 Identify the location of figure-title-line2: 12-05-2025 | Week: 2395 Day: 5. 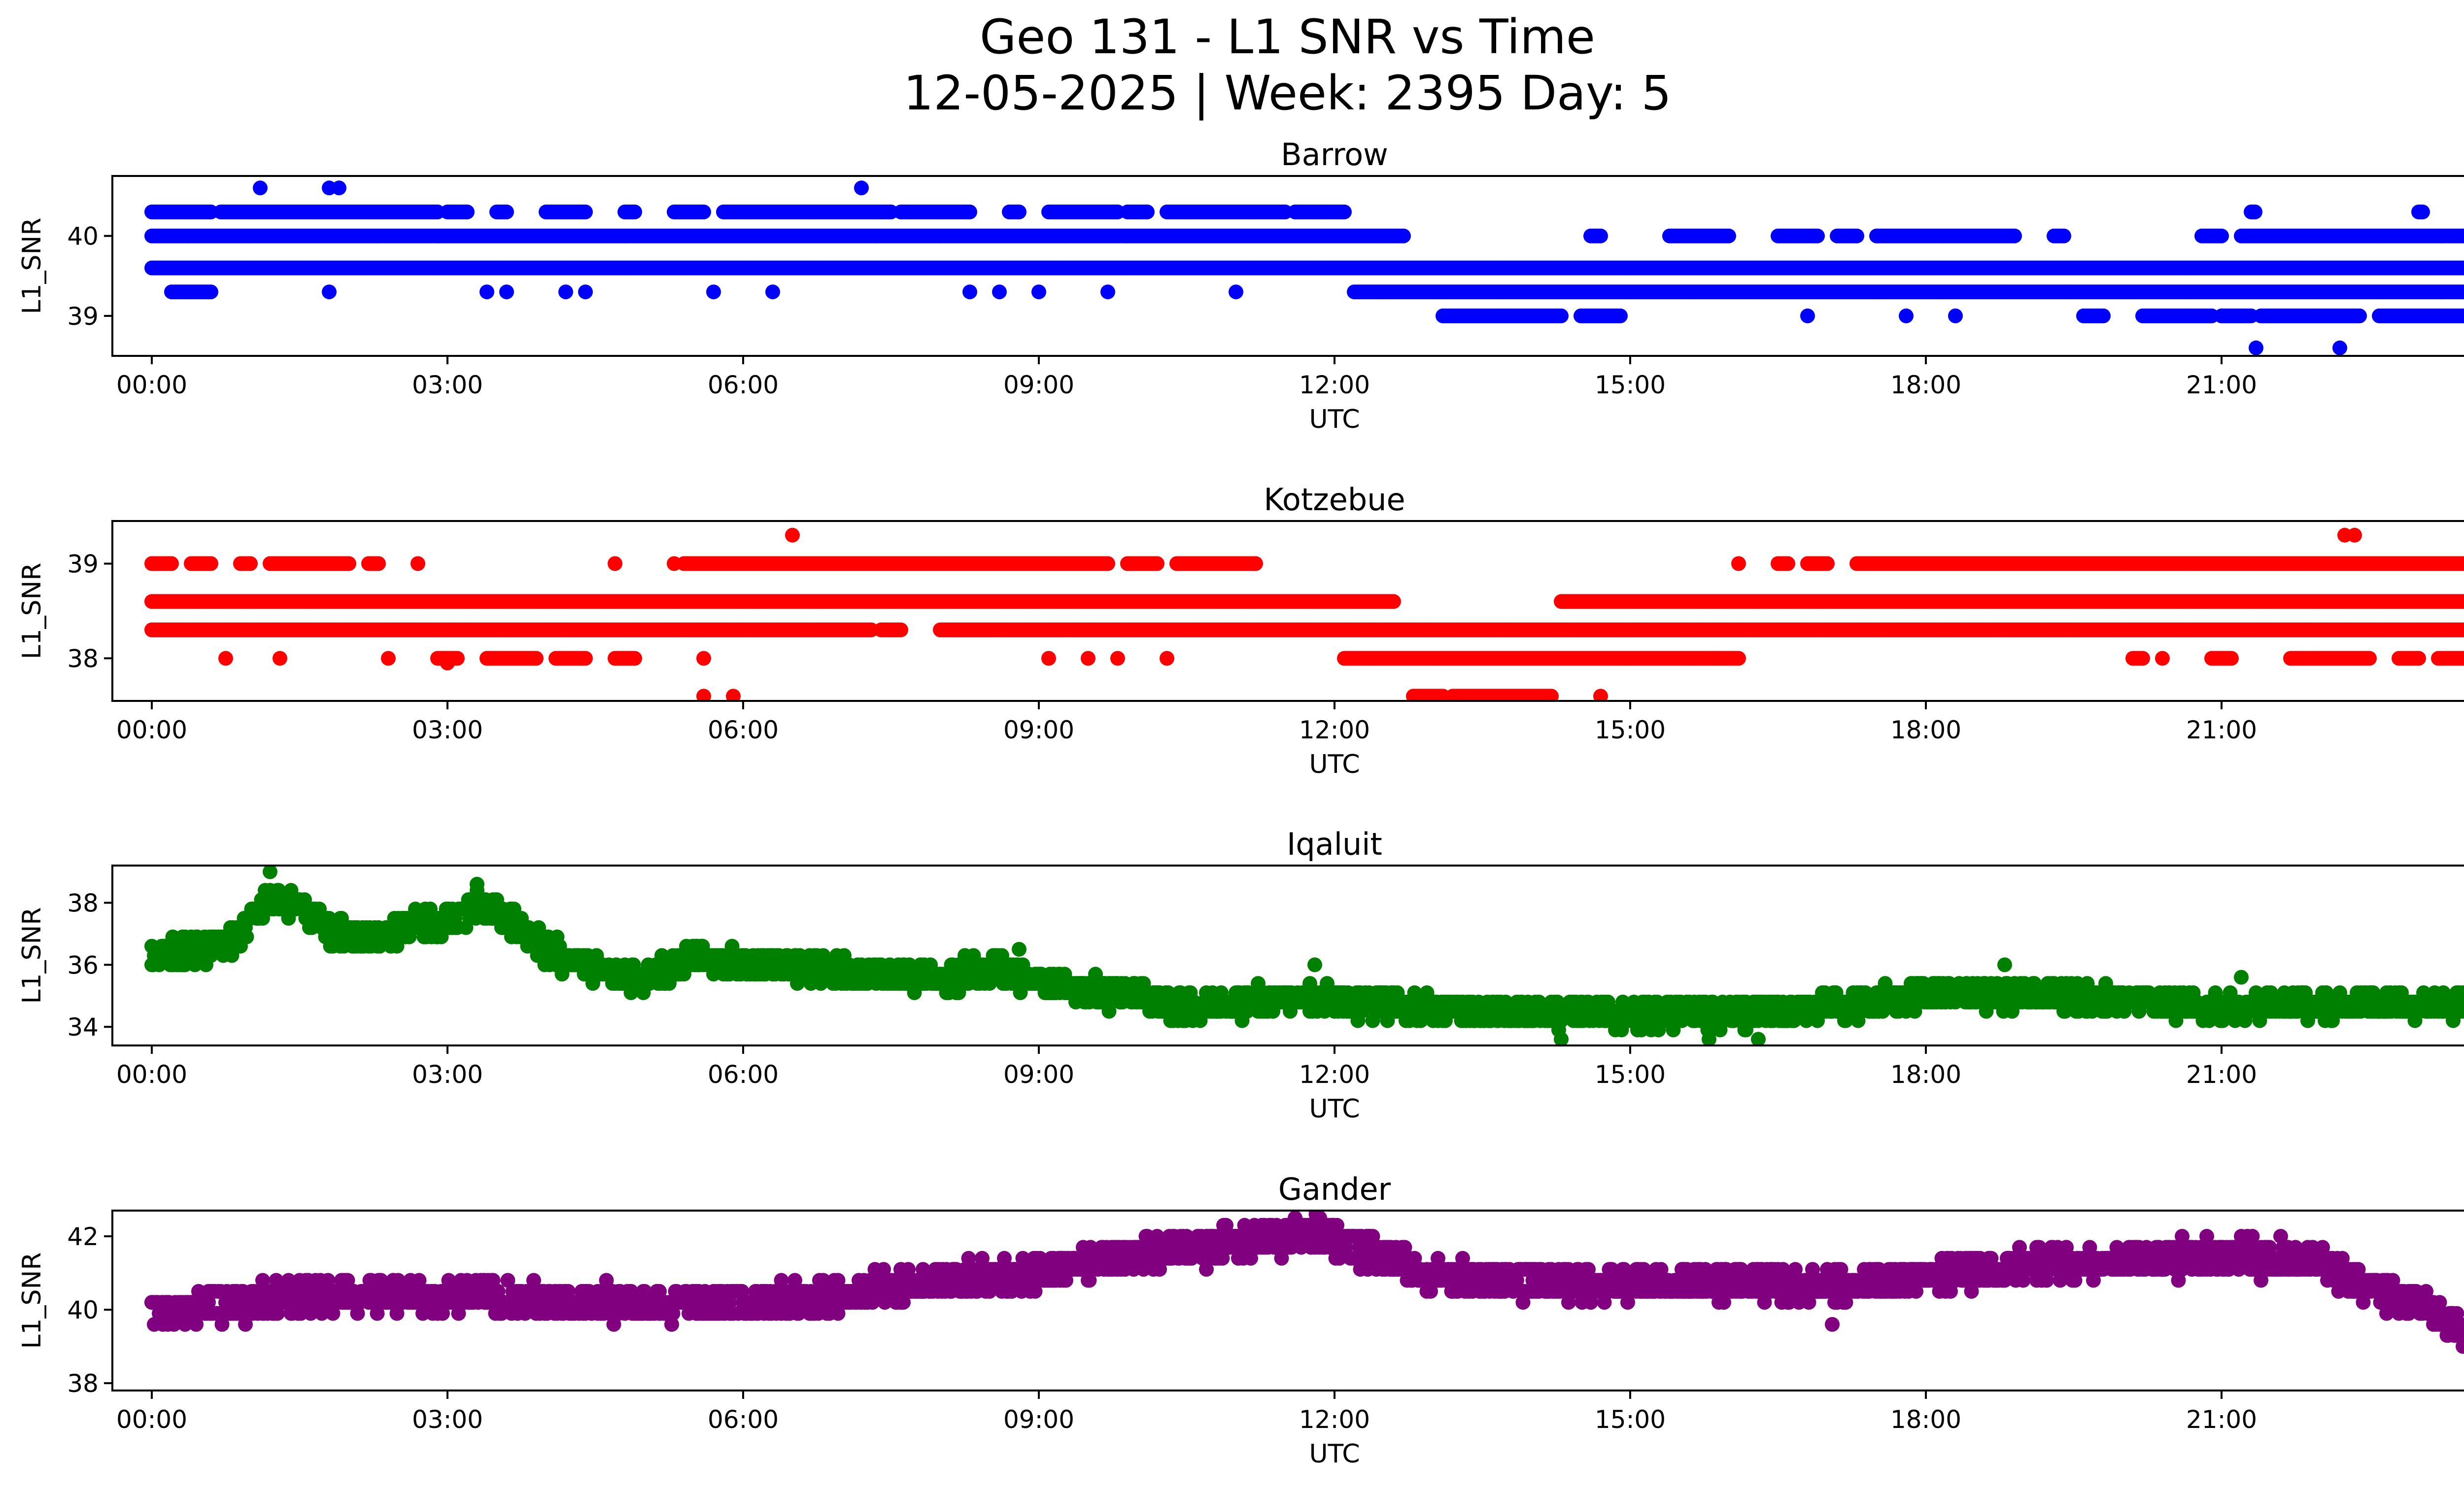
(1287, 93).